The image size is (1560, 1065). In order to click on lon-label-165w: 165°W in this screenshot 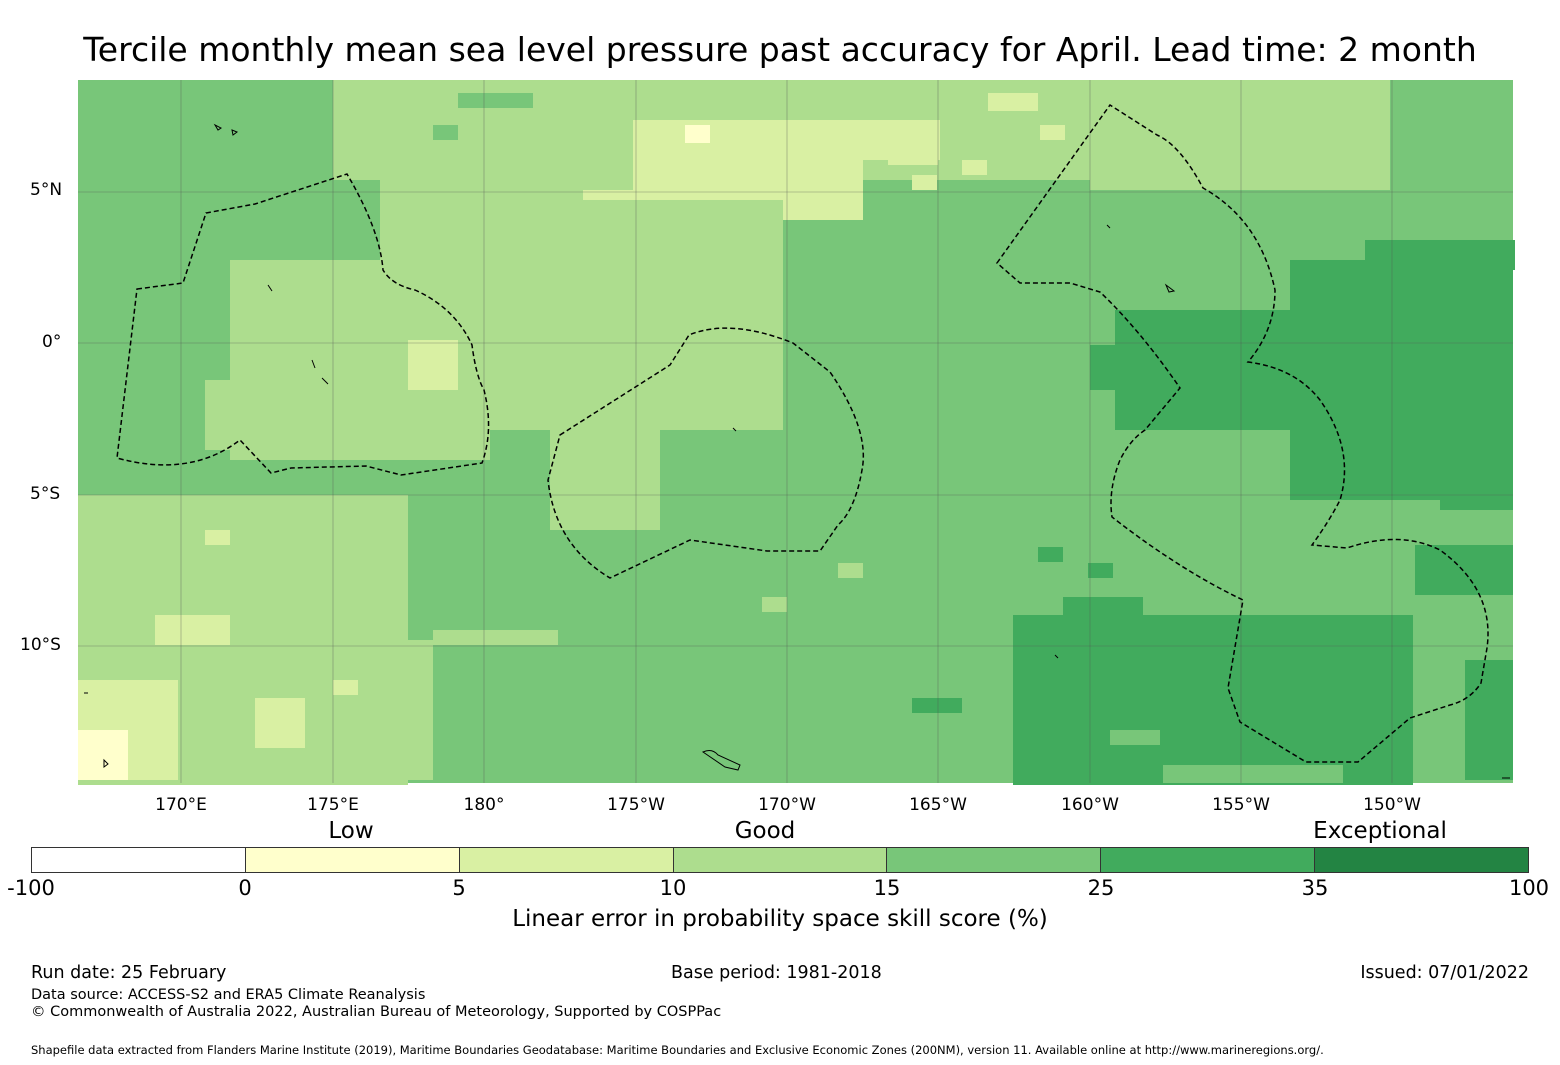, I will do `click(938, 805)`.